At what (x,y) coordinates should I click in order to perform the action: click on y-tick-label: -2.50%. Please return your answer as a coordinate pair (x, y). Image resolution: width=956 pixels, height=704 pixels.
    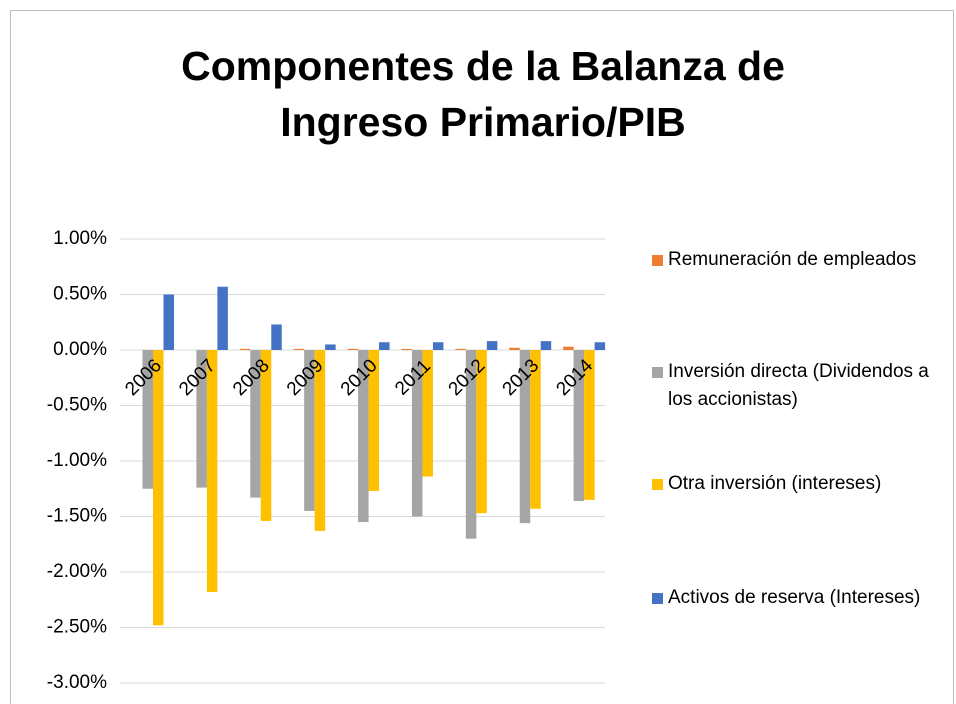
    Looking at the image, I should click on (77, 627).